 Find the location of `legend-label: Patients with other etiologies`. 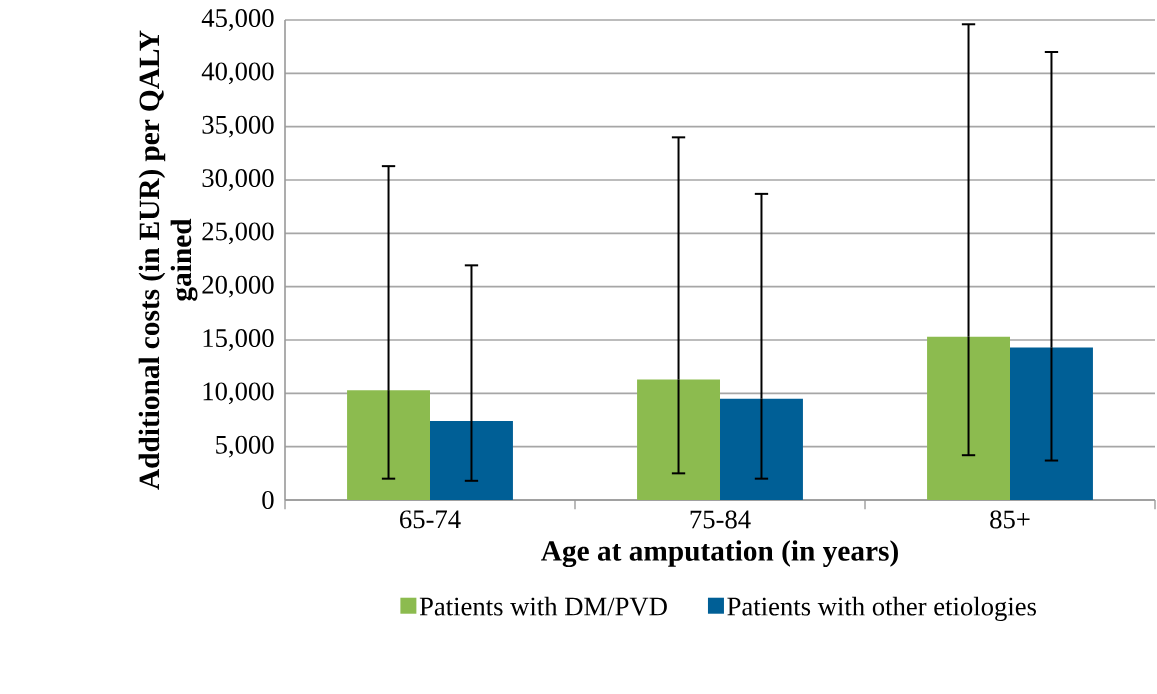

legend-label: Patients with other etiologies is located at coordinates (881, 609).